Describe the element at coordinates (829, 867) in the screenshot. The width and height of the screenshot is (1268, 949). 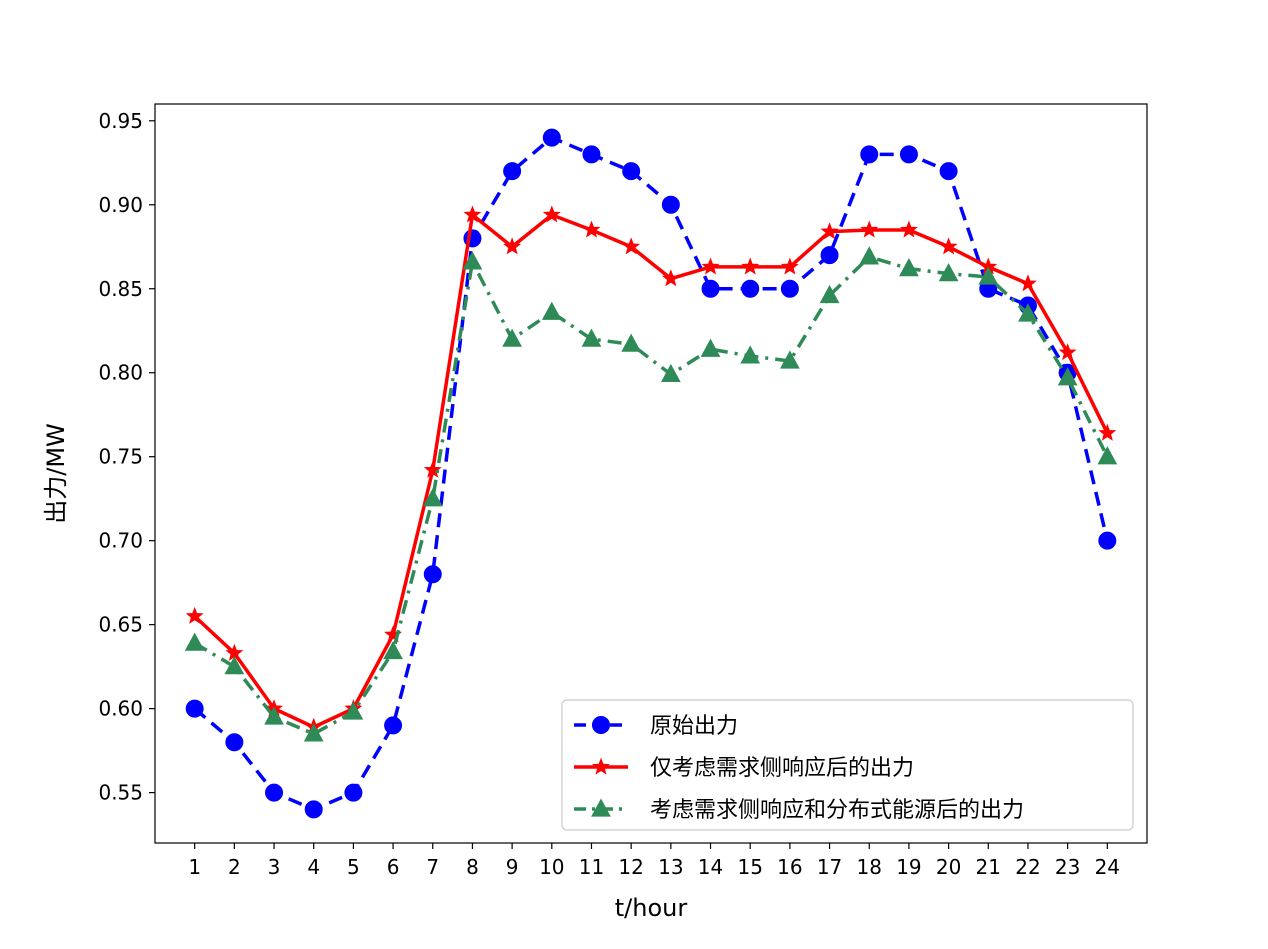
I see `x-tick-label: 17` at that location.